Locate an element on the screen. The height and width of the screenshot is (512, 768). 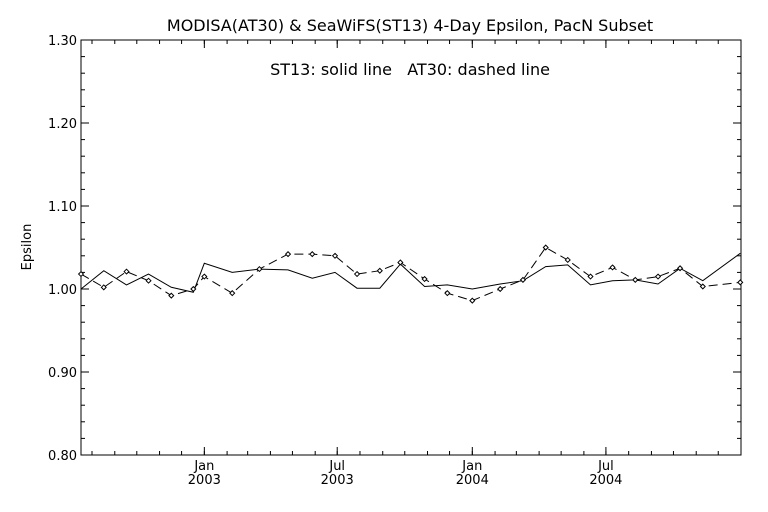
y-tick-label: 1.00 is located at coordinates (62, 290).